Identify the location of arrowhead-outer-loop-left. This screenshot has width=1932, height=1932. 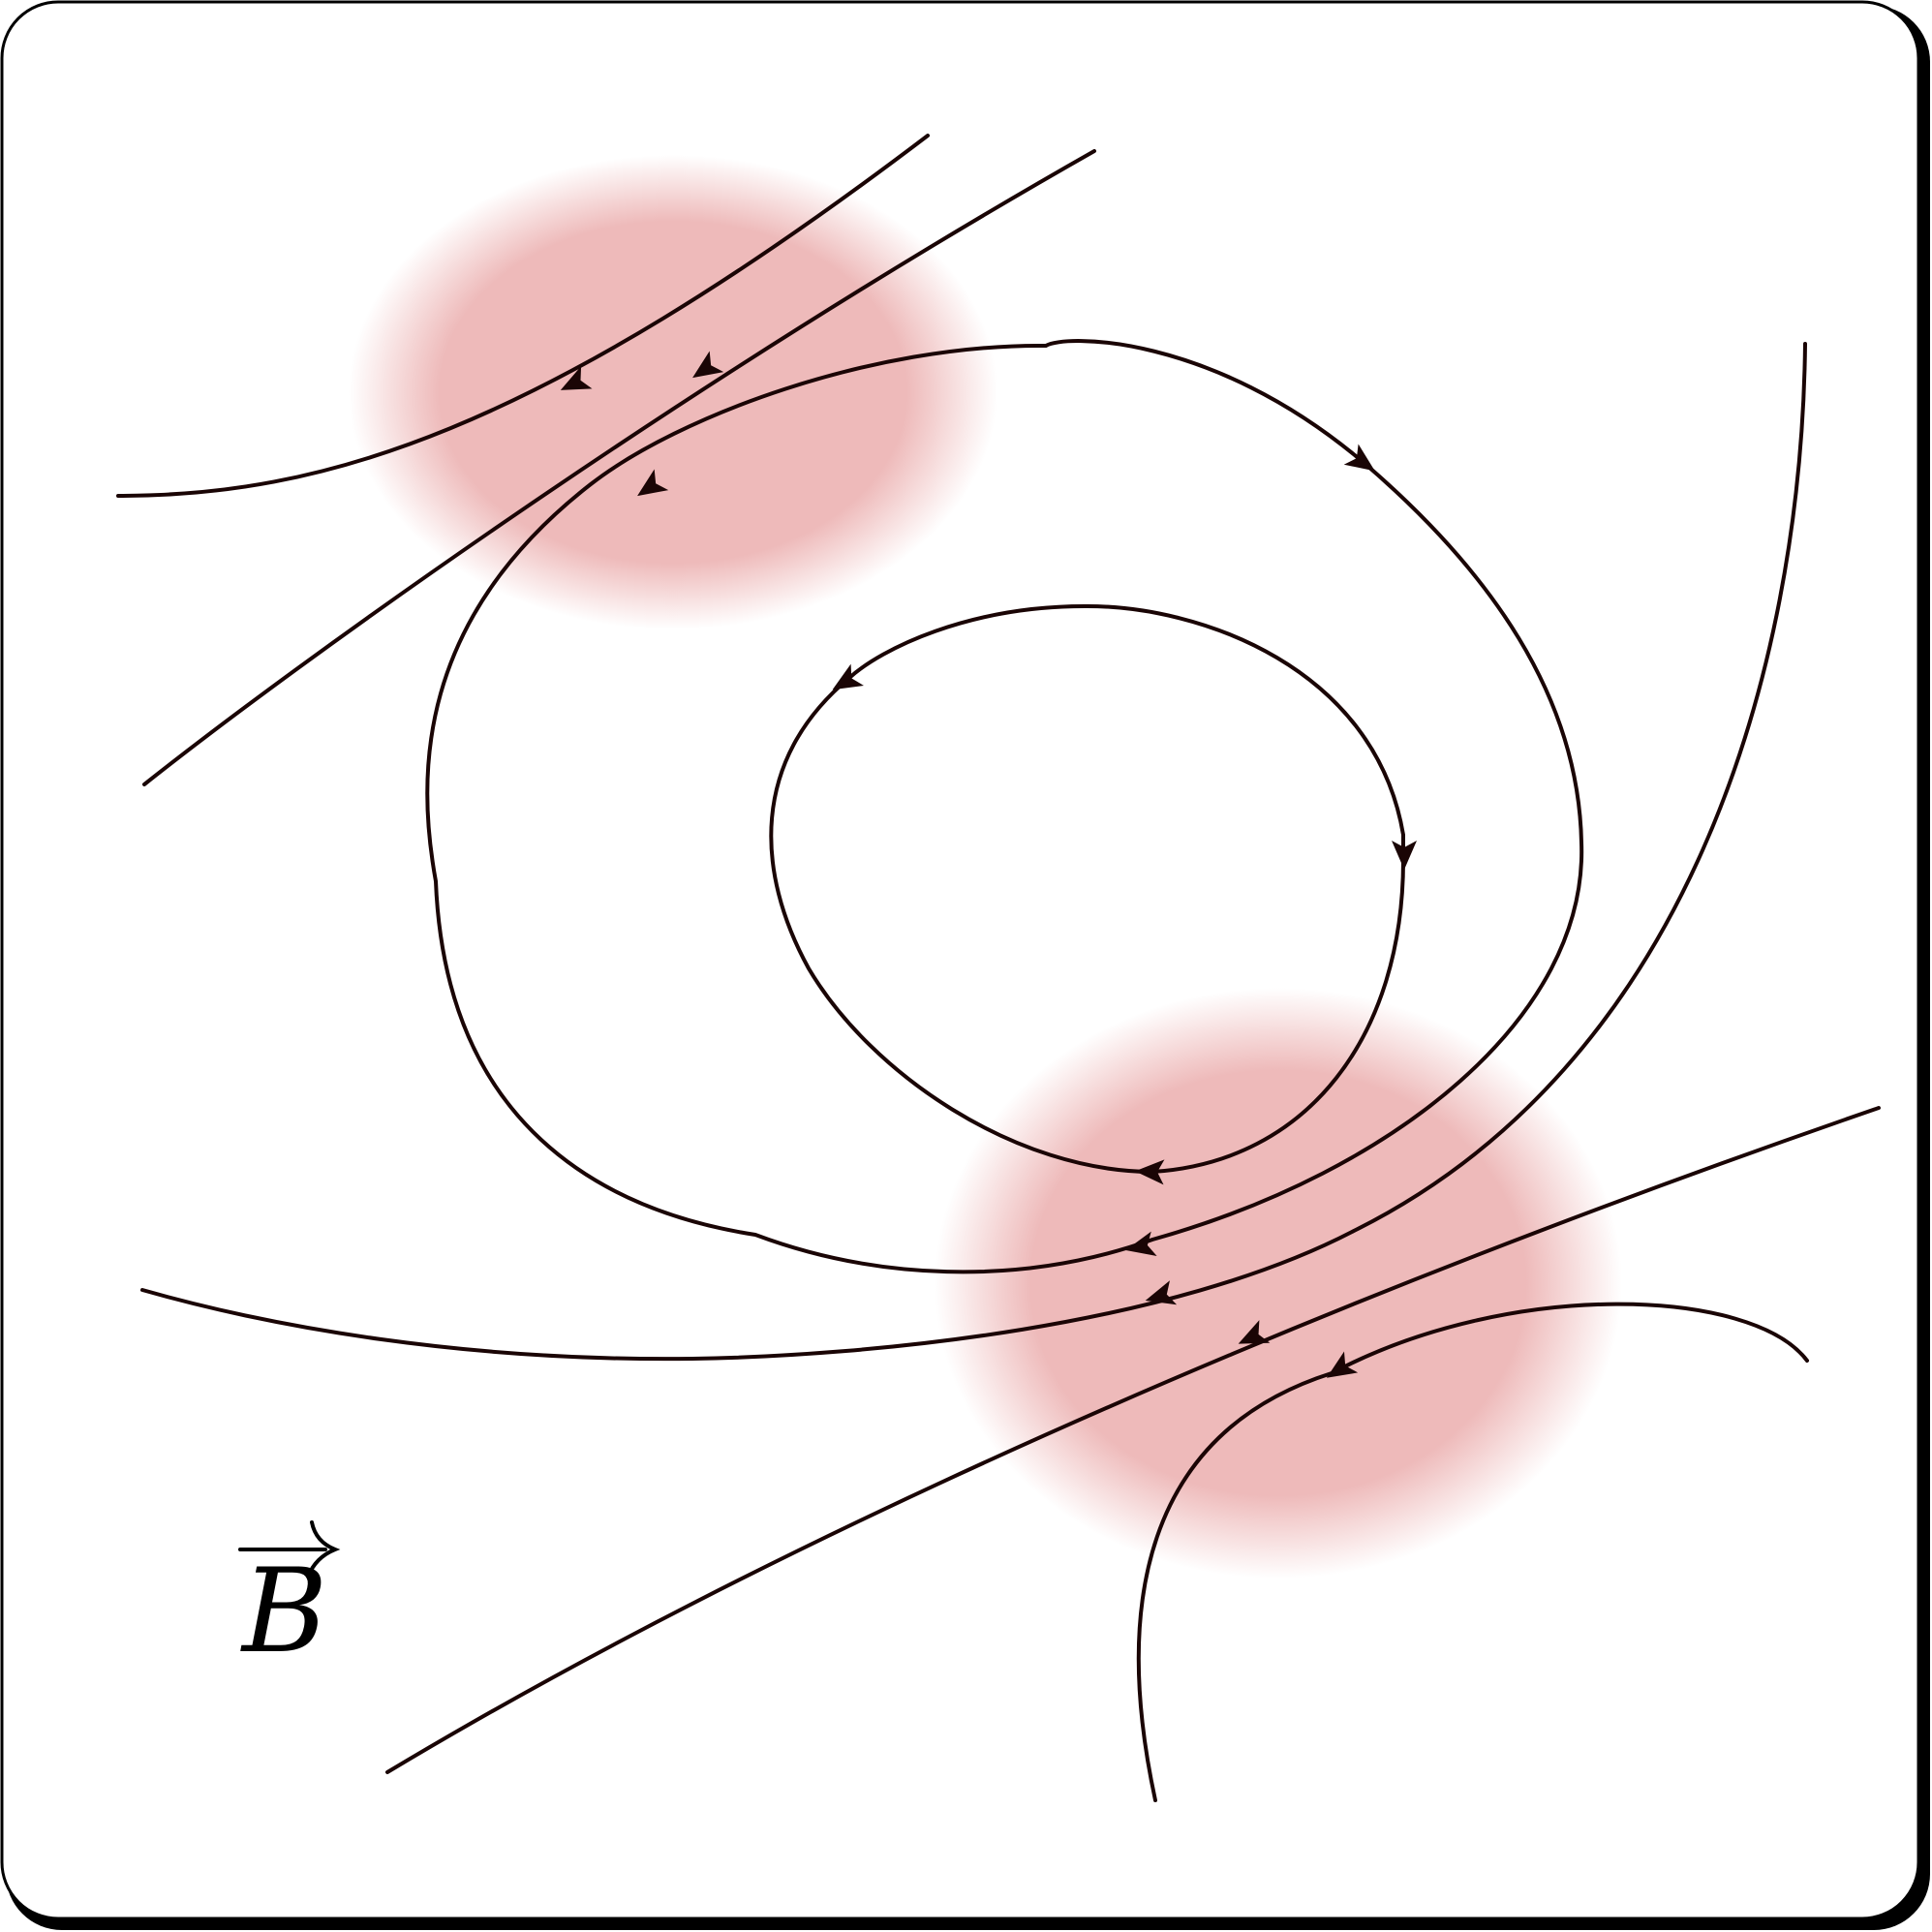
(653, 483).